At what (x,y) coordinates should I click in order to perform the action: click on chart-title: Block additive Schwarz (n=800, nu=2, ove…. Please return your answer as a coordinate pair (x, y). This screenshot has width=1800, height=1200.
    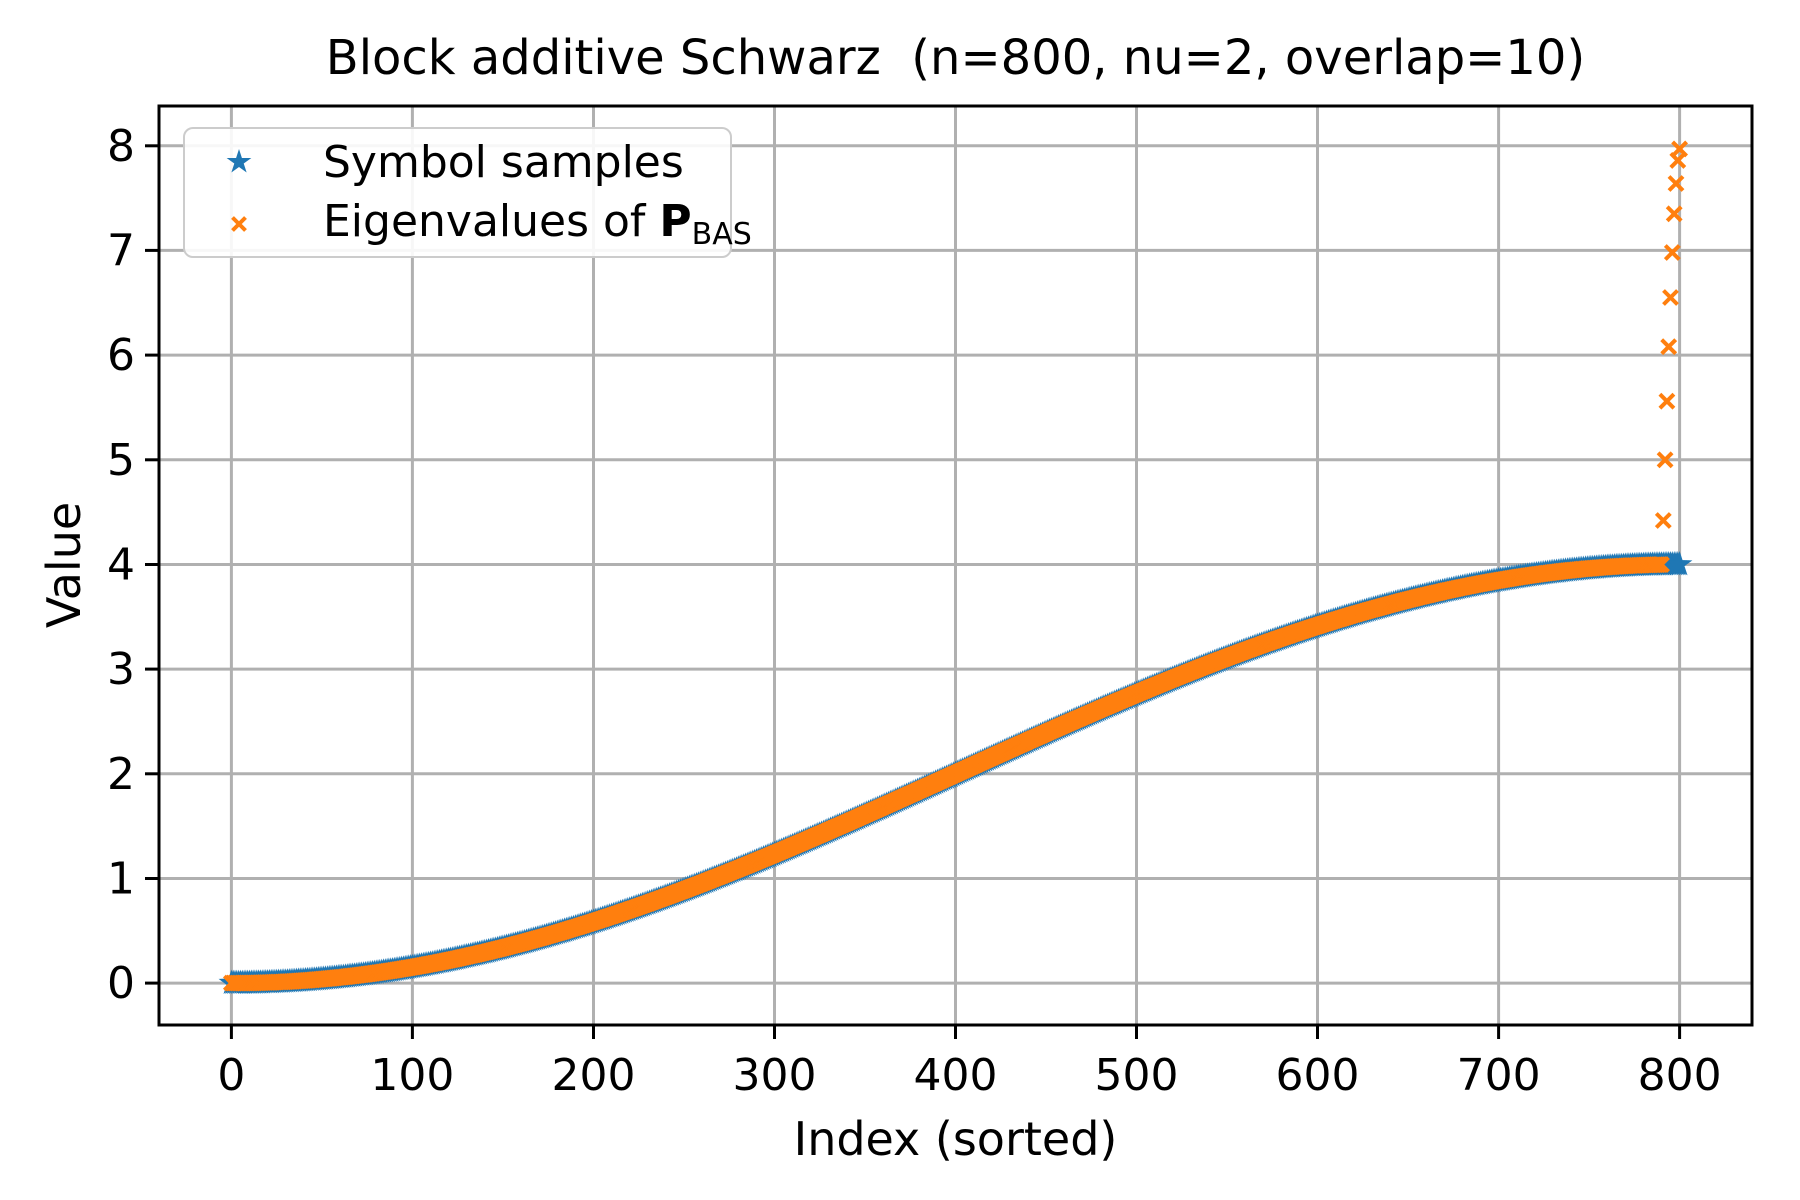
    Looking at the image, I should click on (955, 58).